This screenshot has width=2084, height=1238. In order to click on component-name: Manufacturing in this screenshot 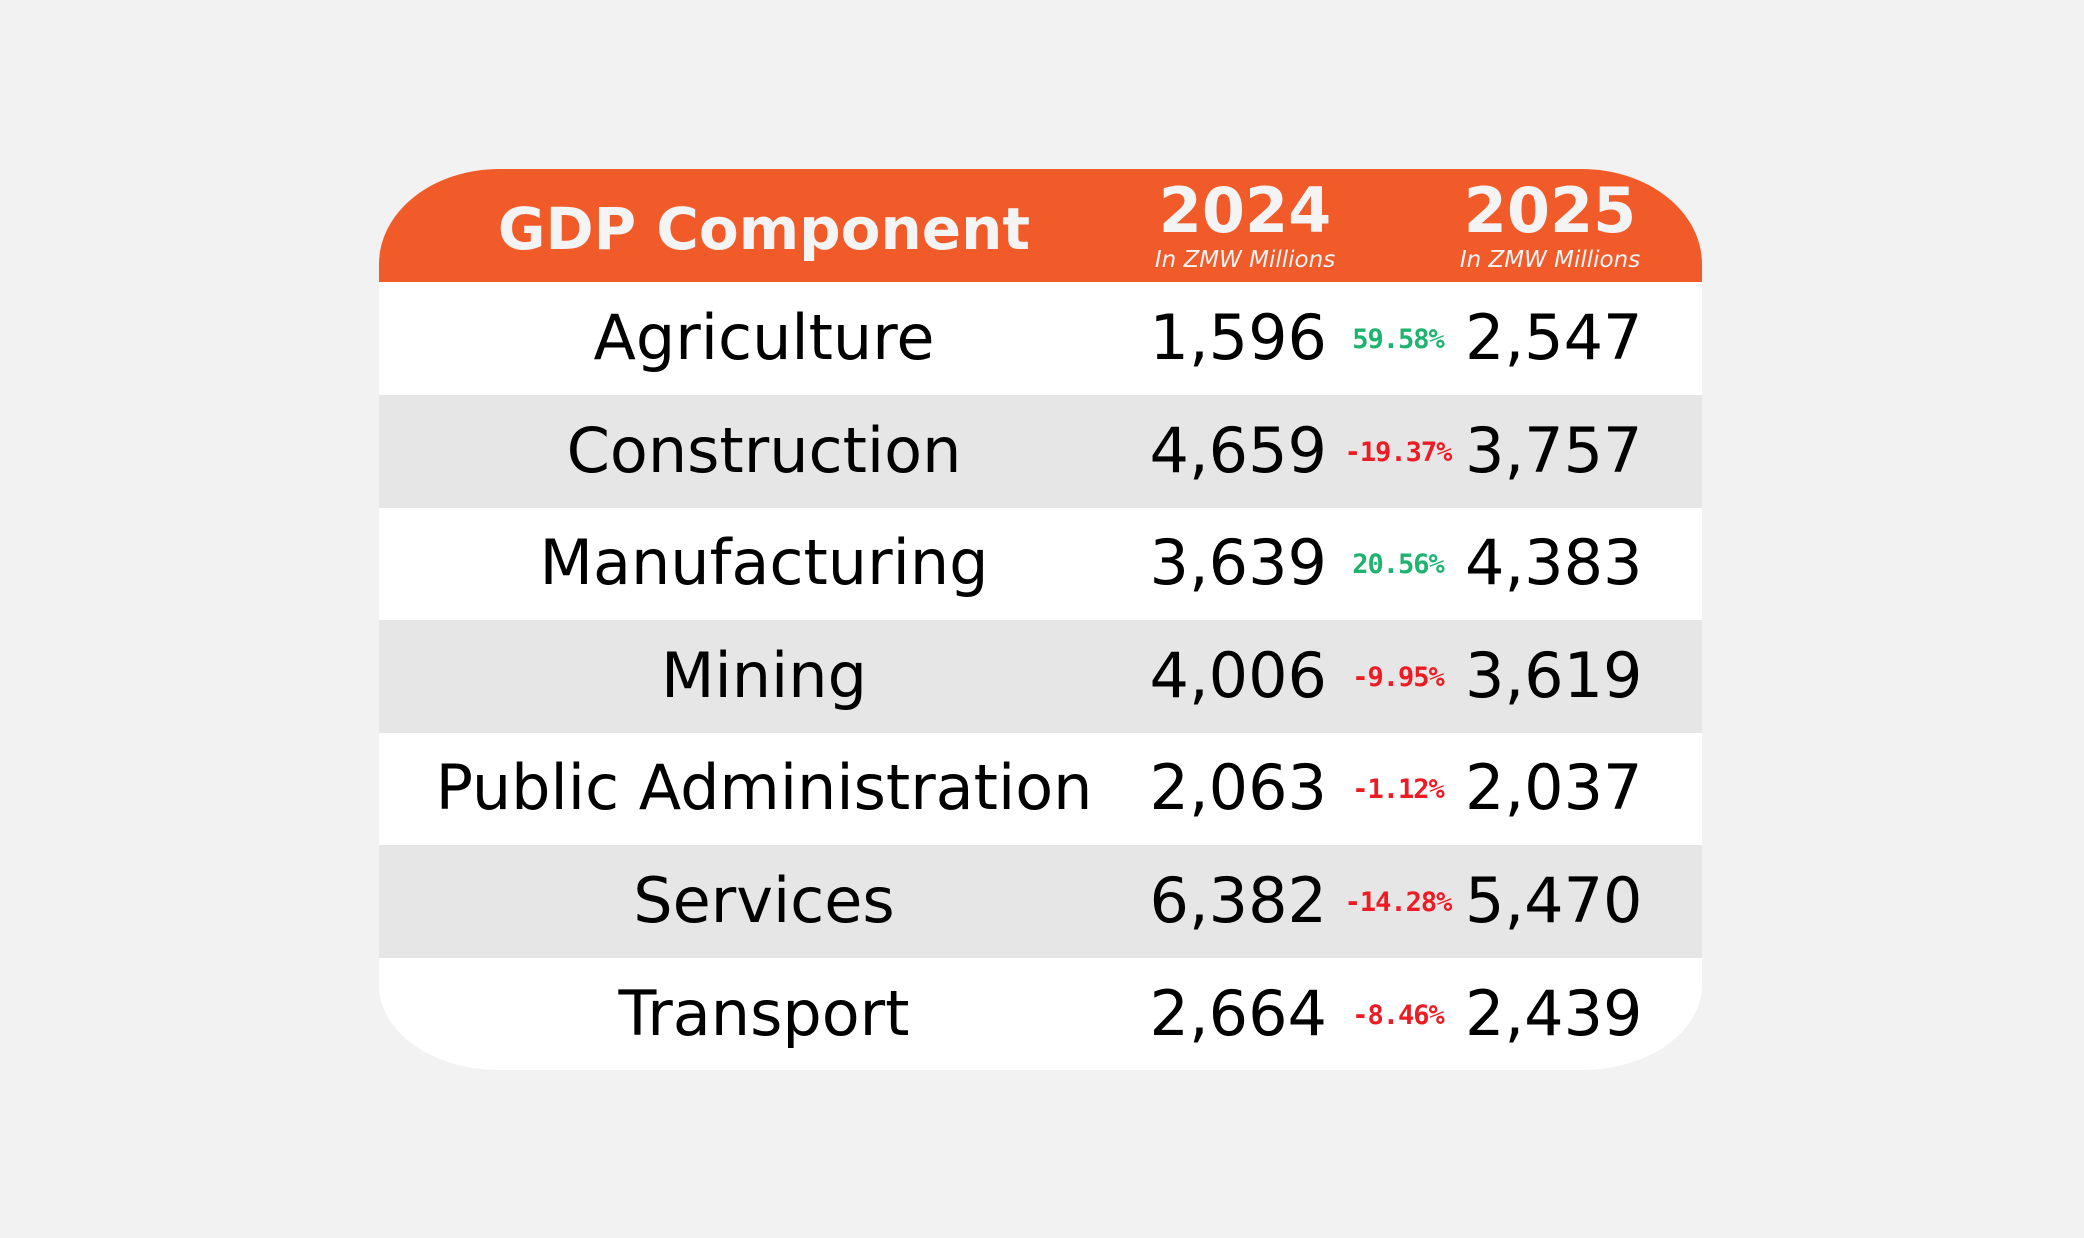, I will do `click(764, 563)`.